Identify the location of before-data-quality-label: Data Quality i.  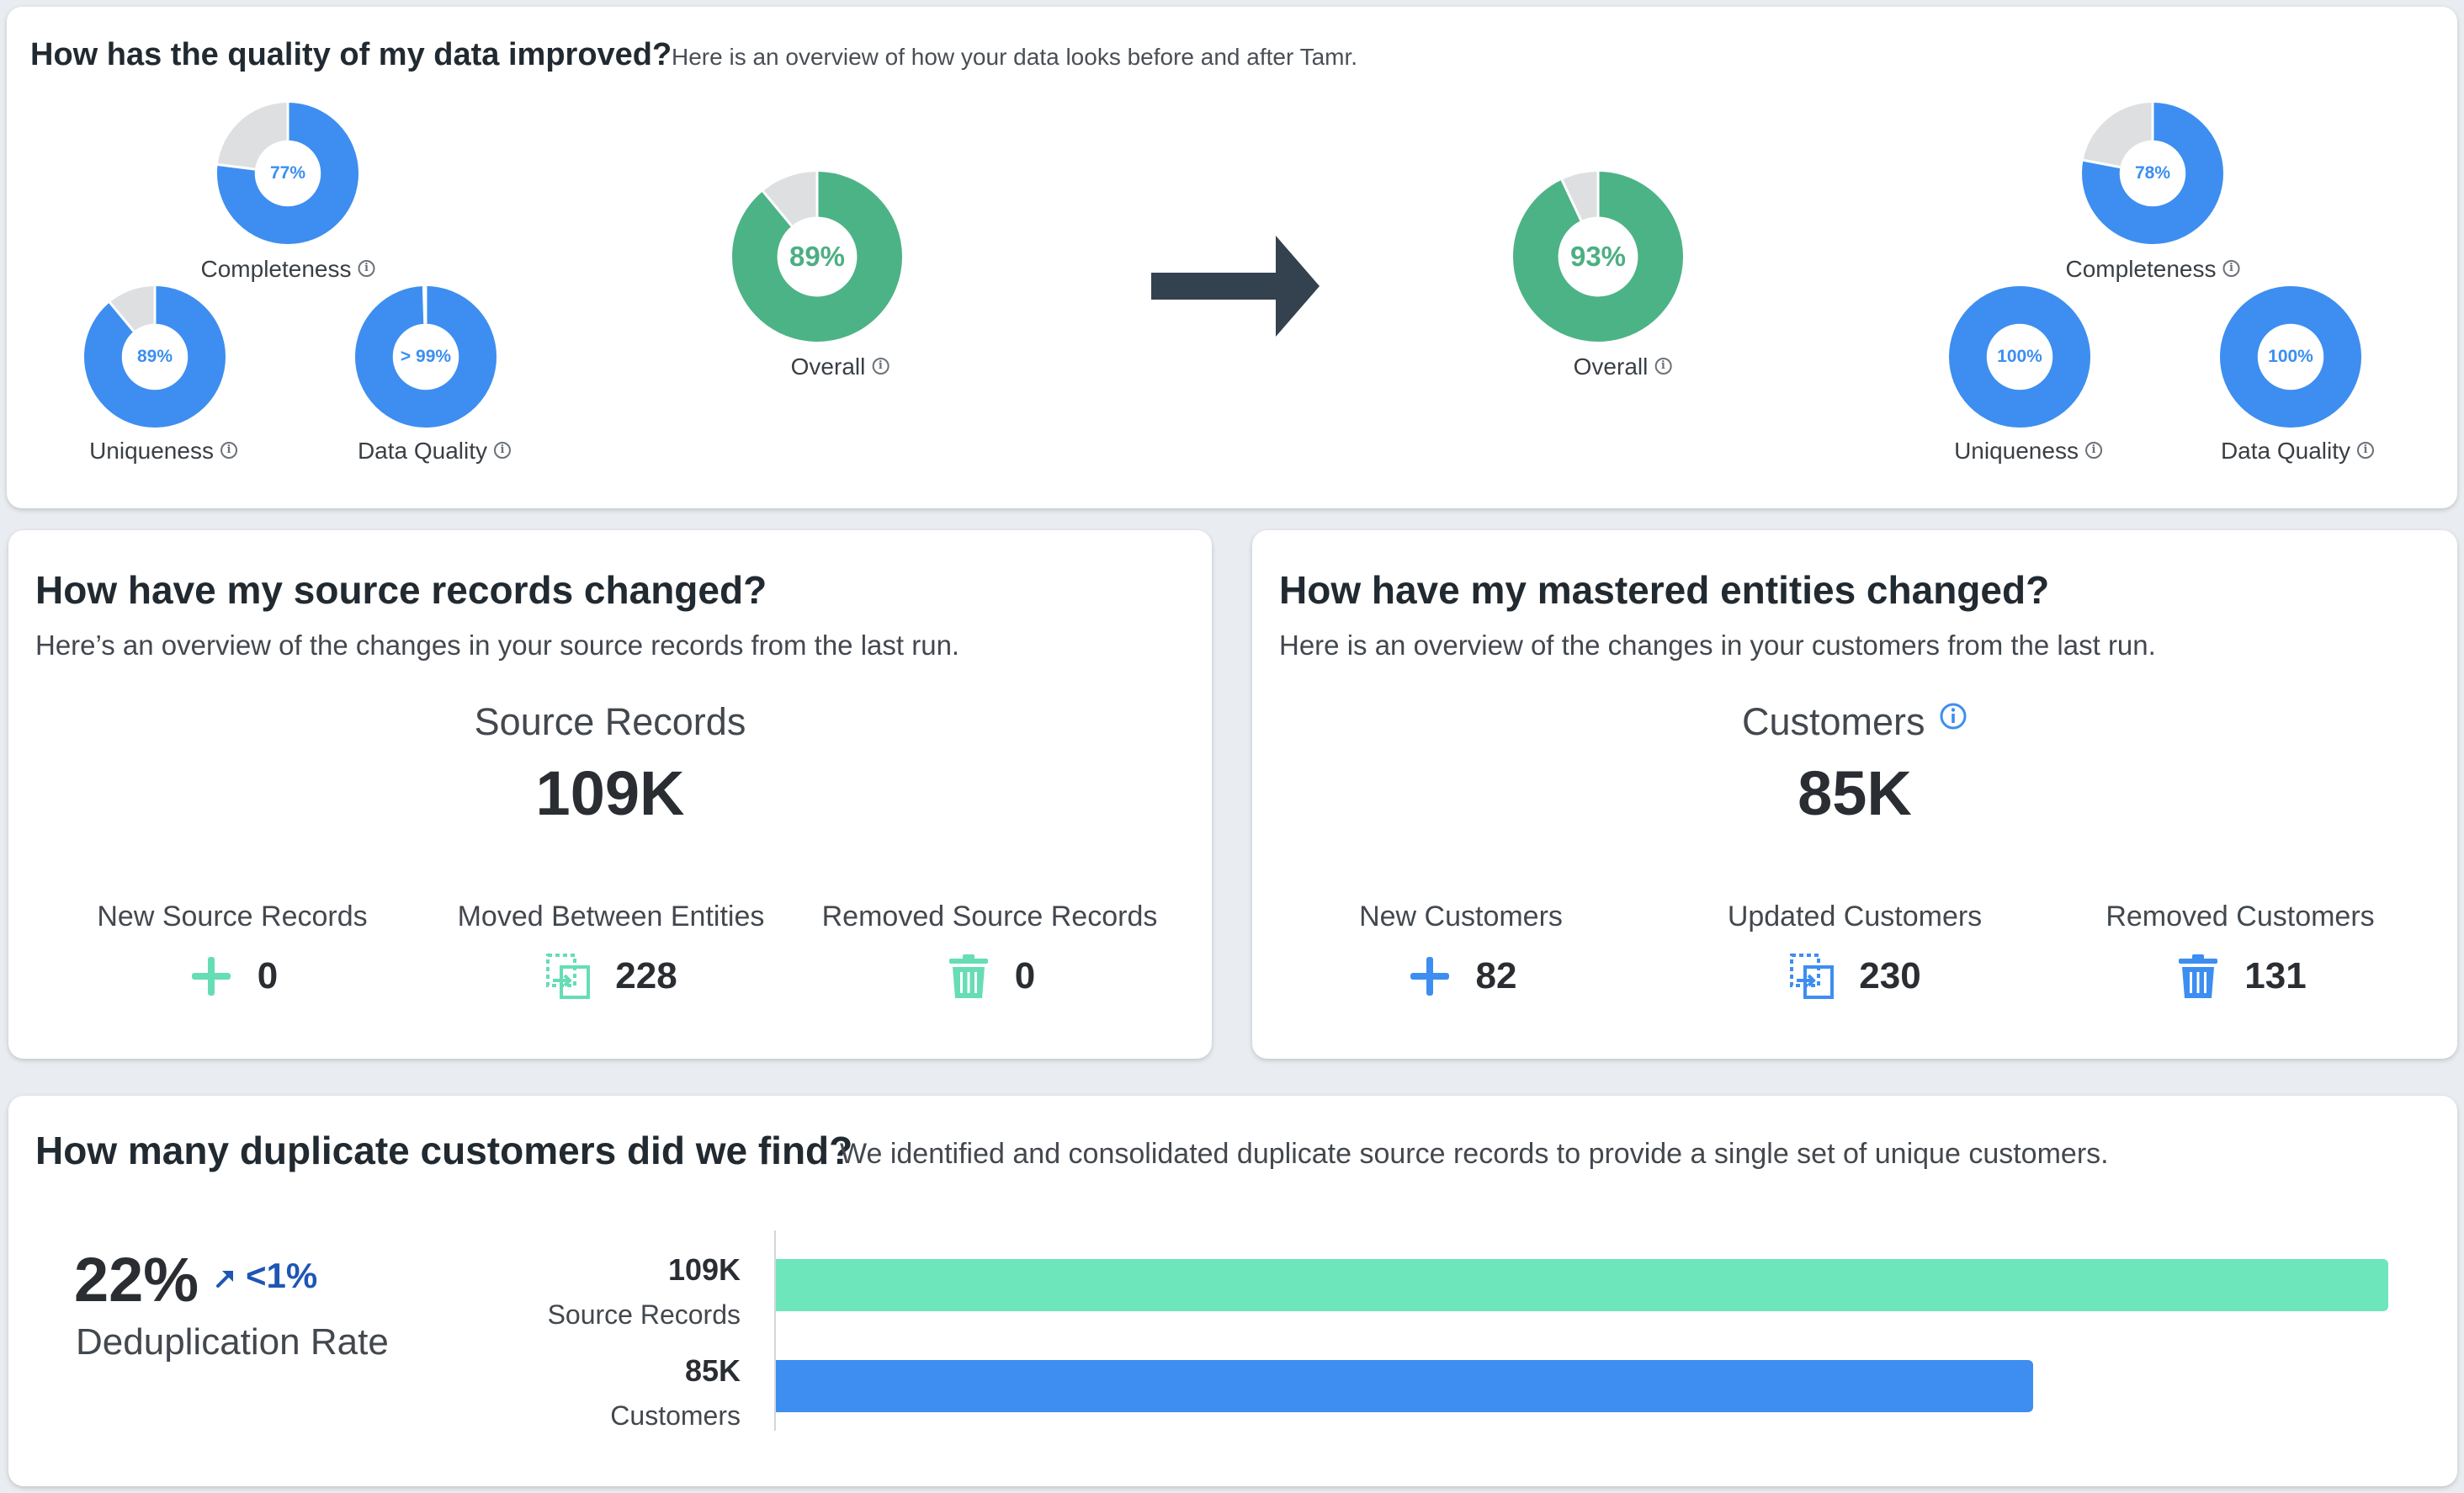
(434, 451).